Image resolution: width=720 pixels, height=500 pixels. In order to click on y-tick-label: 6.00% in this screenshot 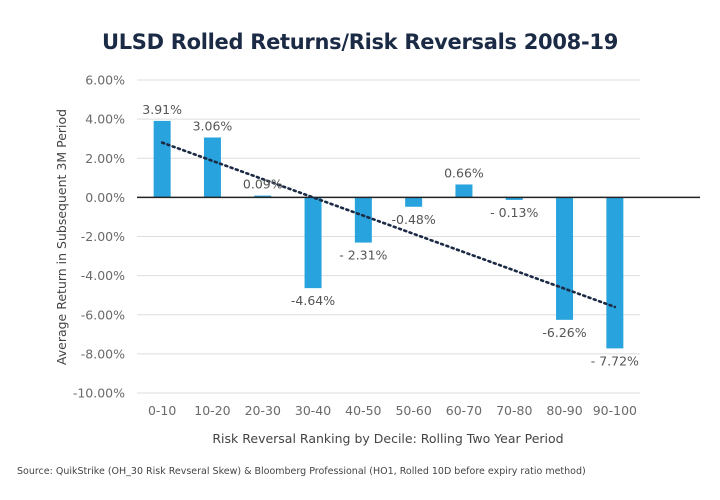, I will do `click(105, 80)`.